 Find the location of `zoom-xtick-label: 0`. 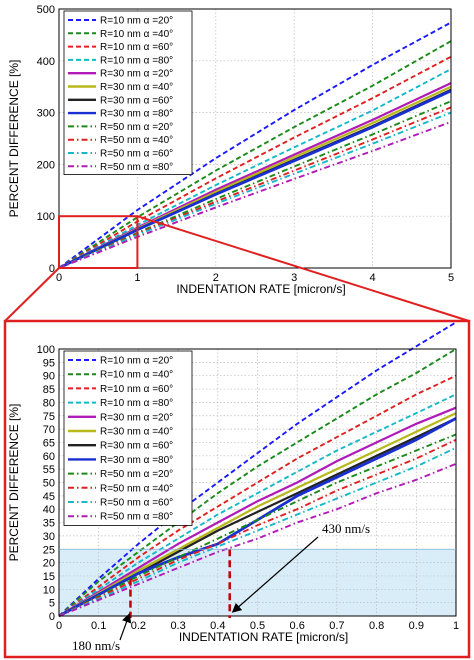

zoom-xtick-label: 0 is located at coordinates (59, 626).